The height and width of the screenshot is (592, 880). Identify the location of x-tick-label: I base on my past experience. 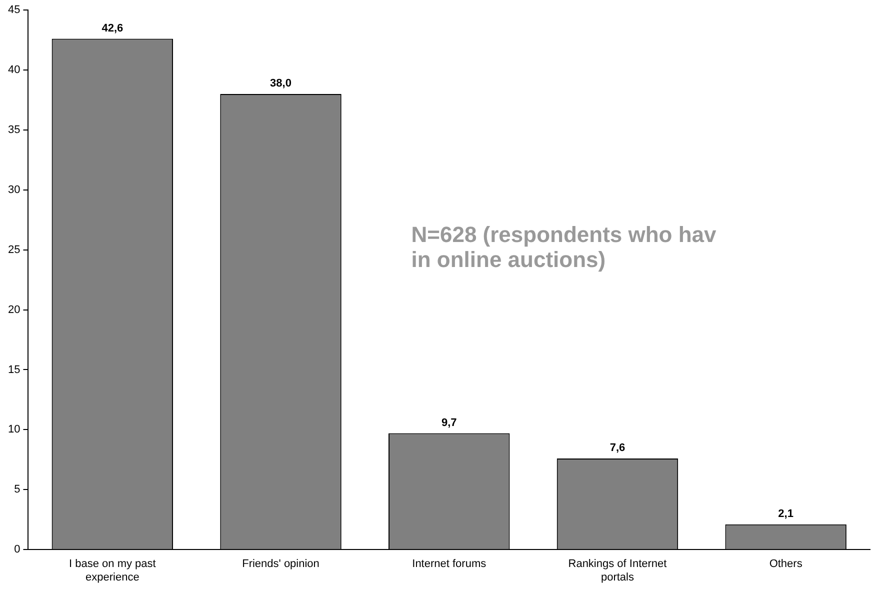
(112, 571).